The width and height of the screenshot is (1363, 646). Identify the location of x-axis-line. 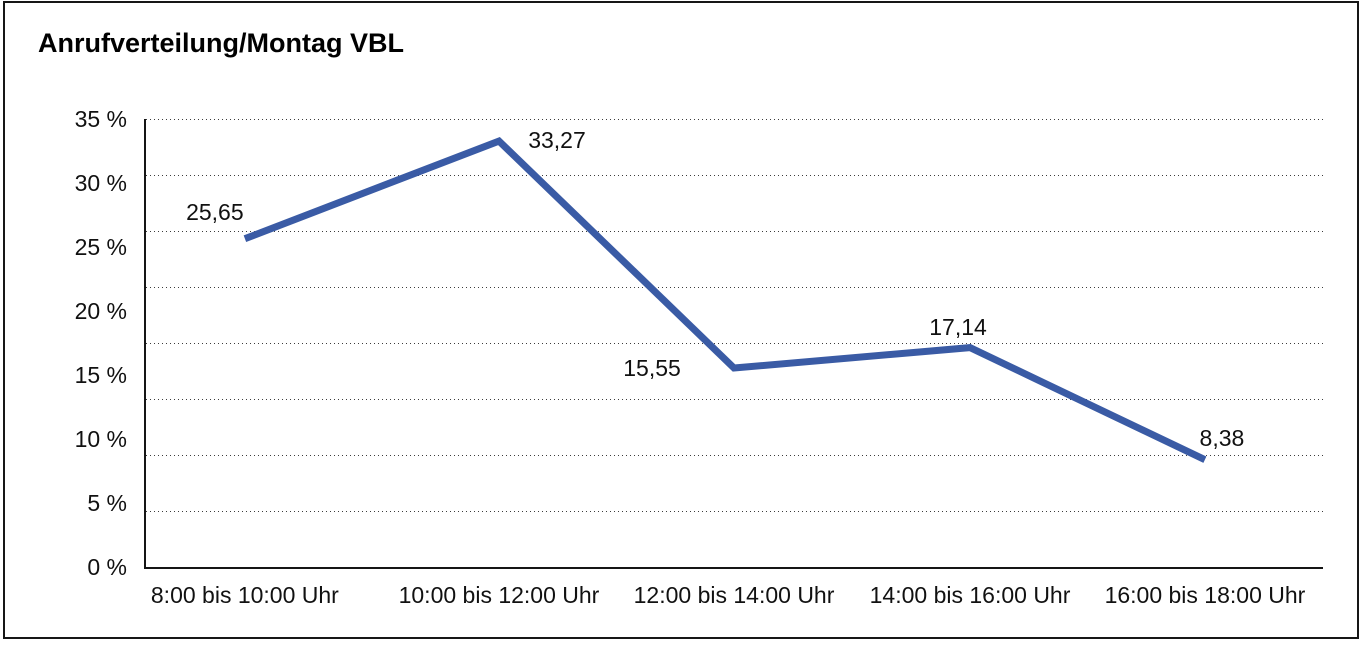
(733, 568).